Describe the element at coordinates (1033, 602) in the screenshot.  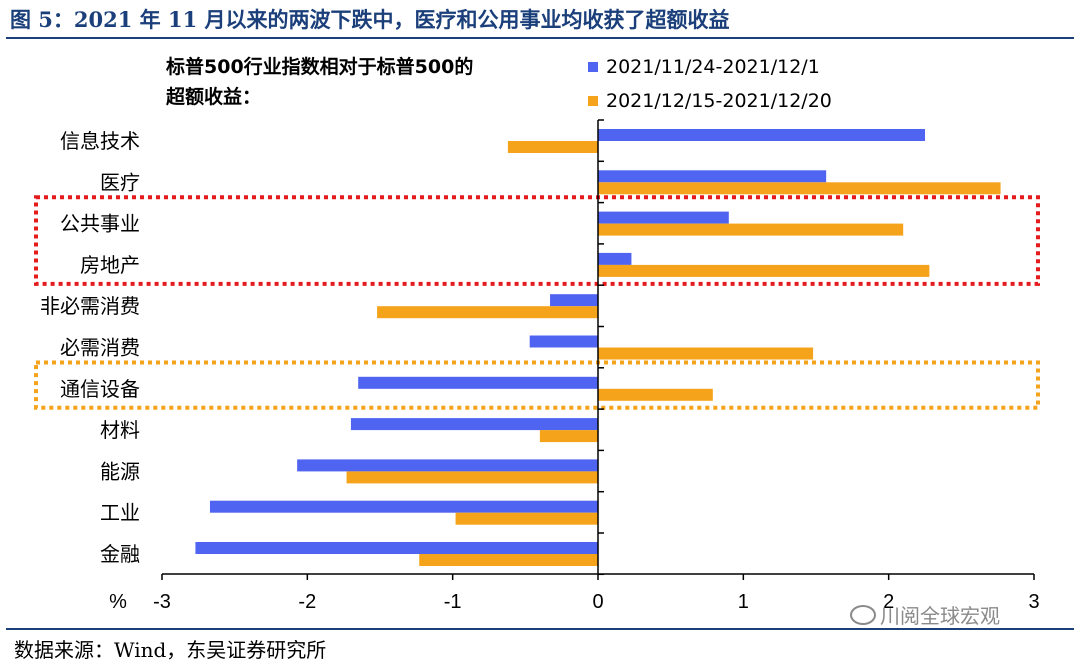
I see `x-tick-label-7: 3` at that location.